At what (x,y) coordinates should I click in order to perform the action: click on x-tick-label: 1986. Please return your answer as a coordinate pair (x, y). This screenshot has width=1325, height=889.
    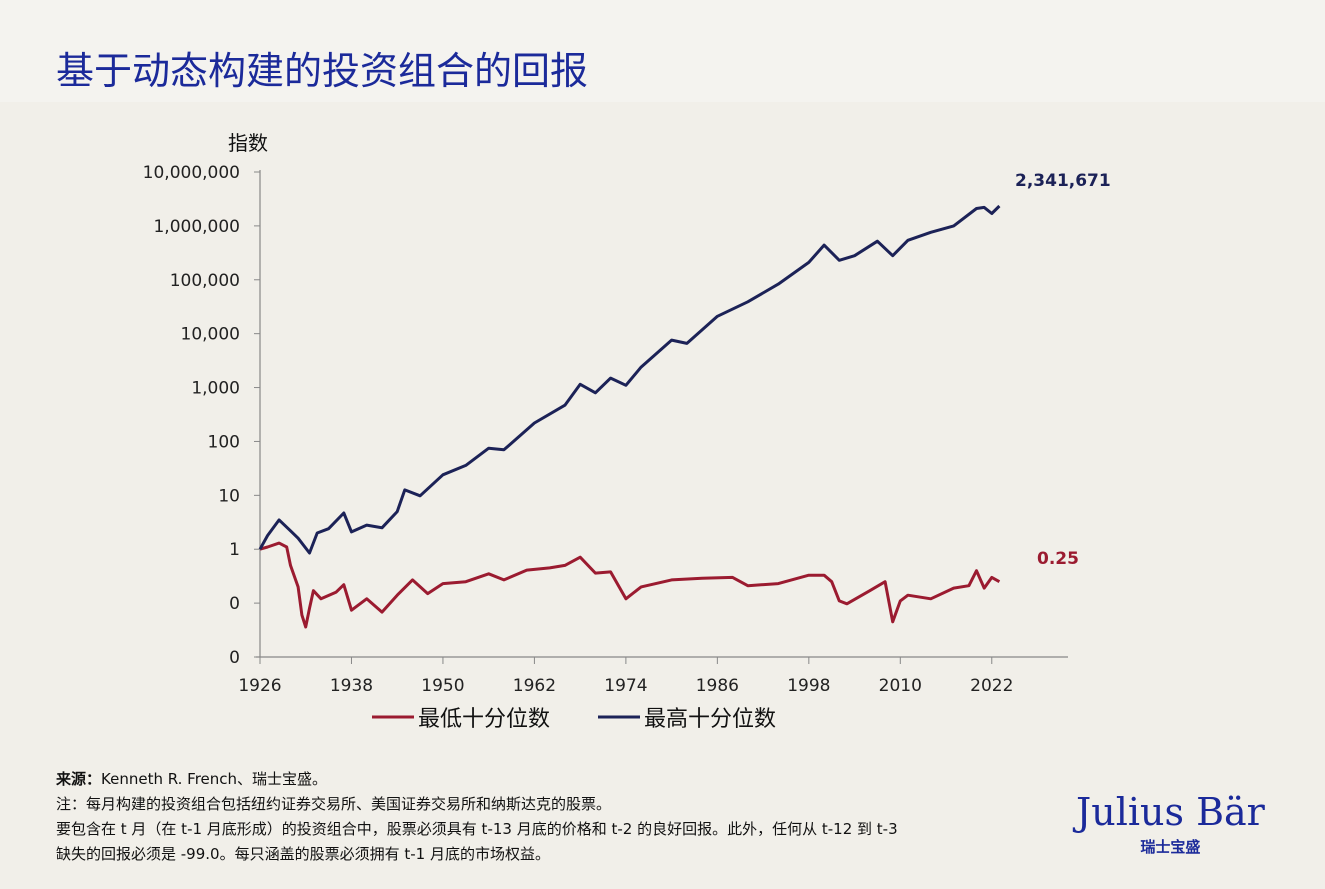
    Looking at the image, I should click on (717, 686).